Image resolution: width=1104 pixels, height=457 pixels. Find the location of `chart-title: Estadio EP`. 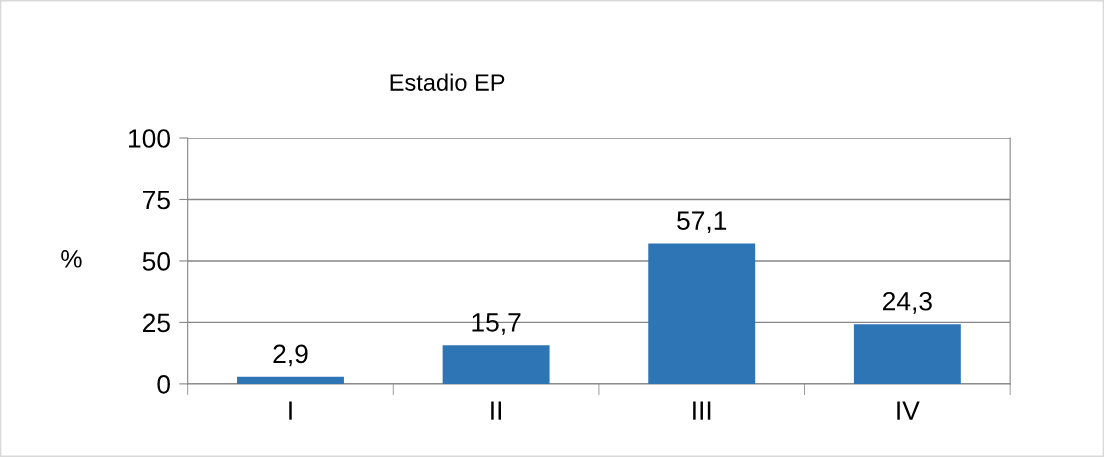

chart-title: Estadio EP is located at coordinates (447, 82).